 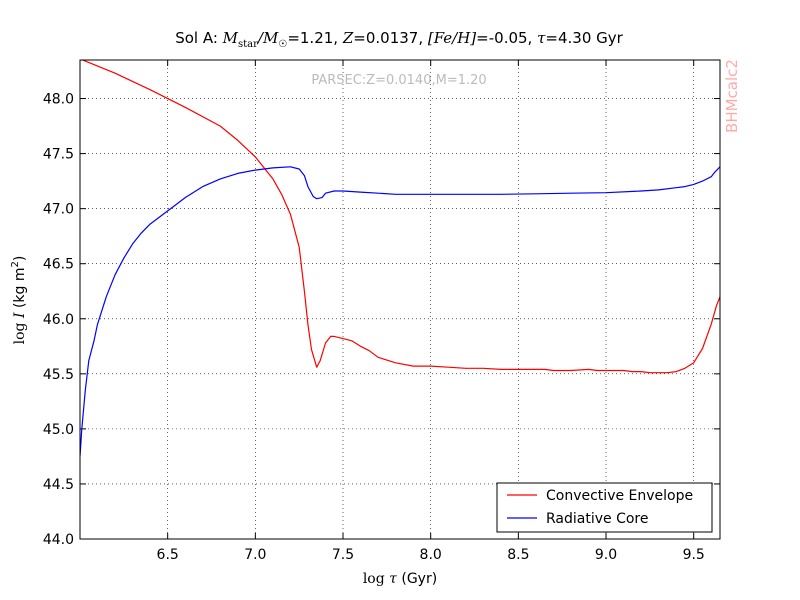 I want to click on parsec-annotation: PARSEC:Z=0.0140,M=1.20, so click(x=398, y=80).